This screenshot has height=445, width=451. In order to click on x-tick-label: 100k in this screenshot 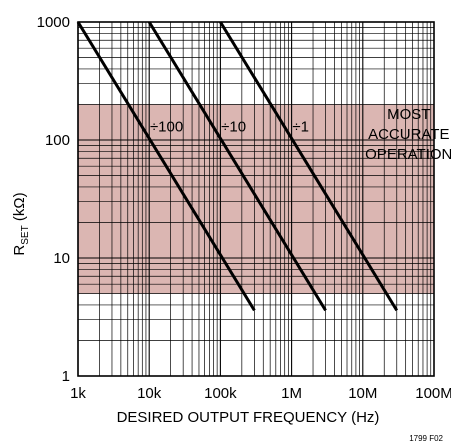, I will do `click(220, 393)`.